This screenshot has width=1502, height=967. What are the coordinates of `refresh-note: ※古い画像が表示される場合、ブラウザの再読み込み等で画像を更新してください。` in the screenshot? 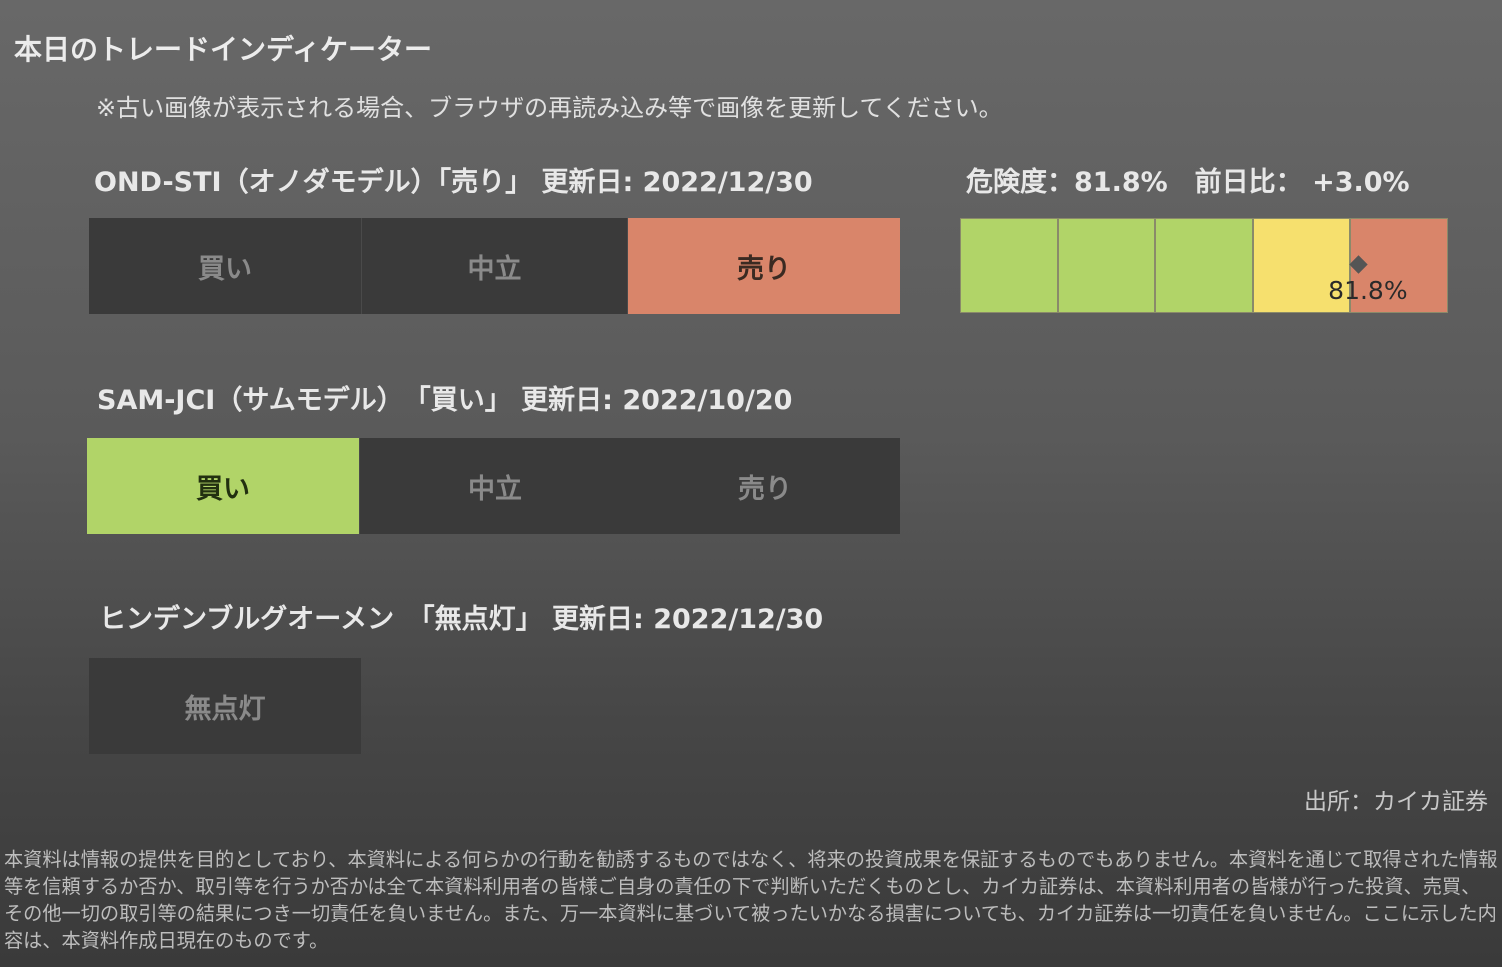 It's located at (549, 108).